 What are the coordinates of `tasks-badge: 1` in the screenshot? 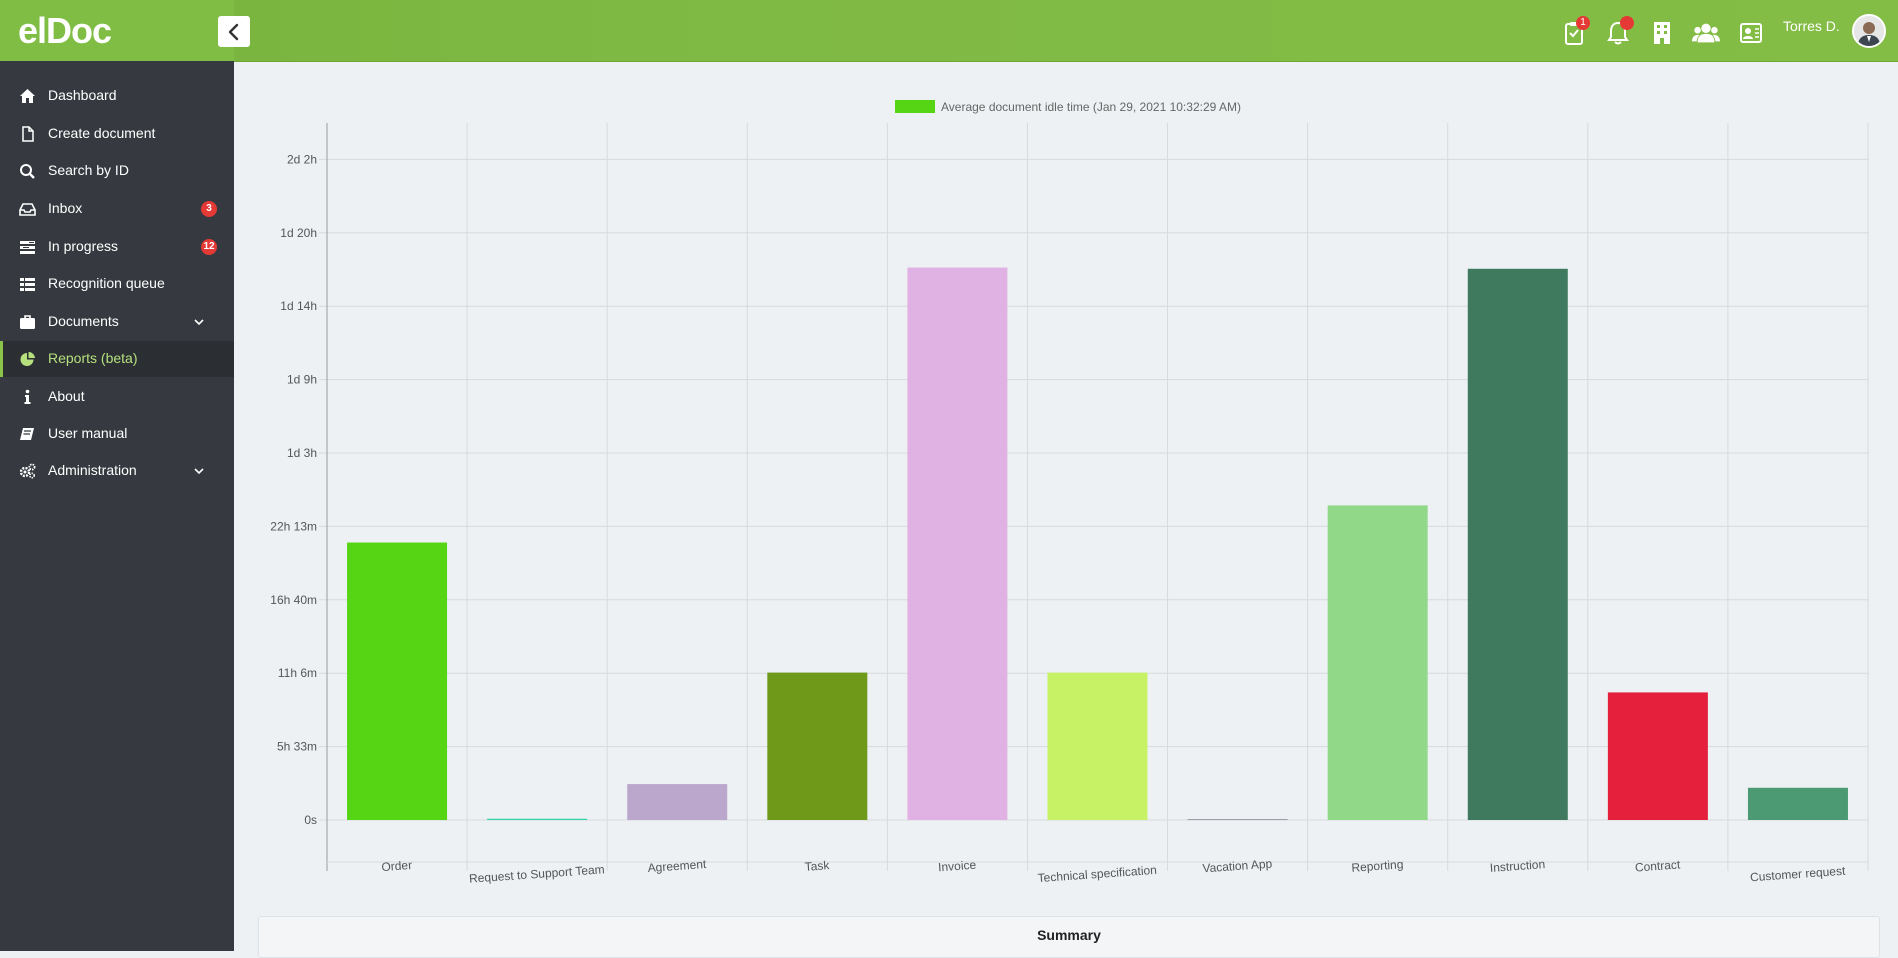 It's located at (1583, 23).